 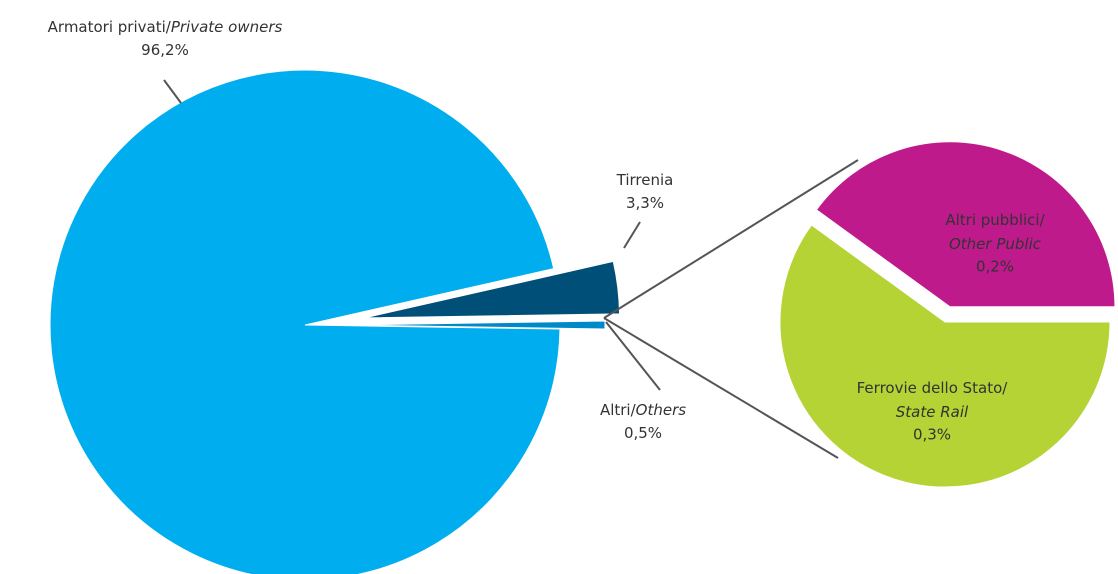 I want to click on slice-label: Altri/Others, so click(x=643, y=410).